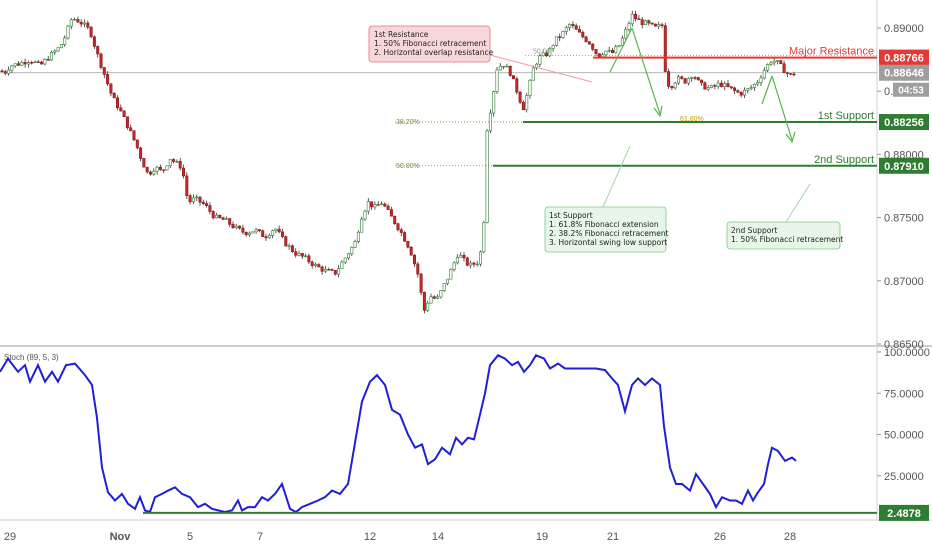 The width and height of the screenshot is (932, 550). I want to click on time-label: 5, so click(190, 537).